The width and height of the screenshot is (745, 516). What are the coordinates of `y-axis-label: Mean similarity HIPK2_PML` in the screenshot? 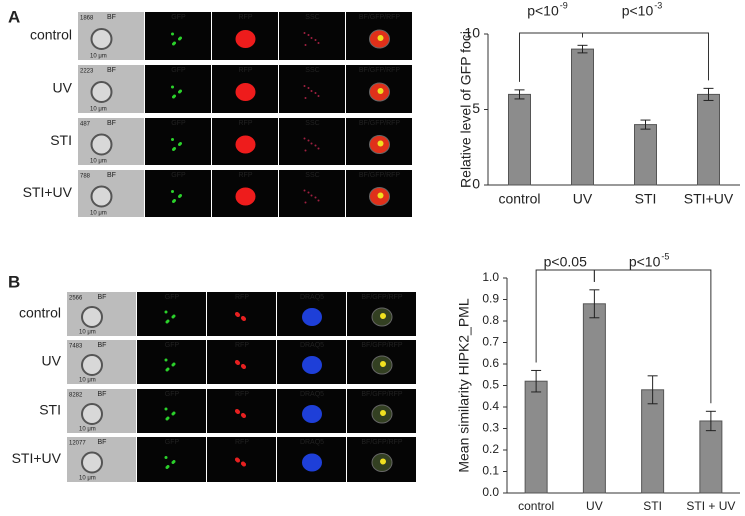 It's located at (464, 385).